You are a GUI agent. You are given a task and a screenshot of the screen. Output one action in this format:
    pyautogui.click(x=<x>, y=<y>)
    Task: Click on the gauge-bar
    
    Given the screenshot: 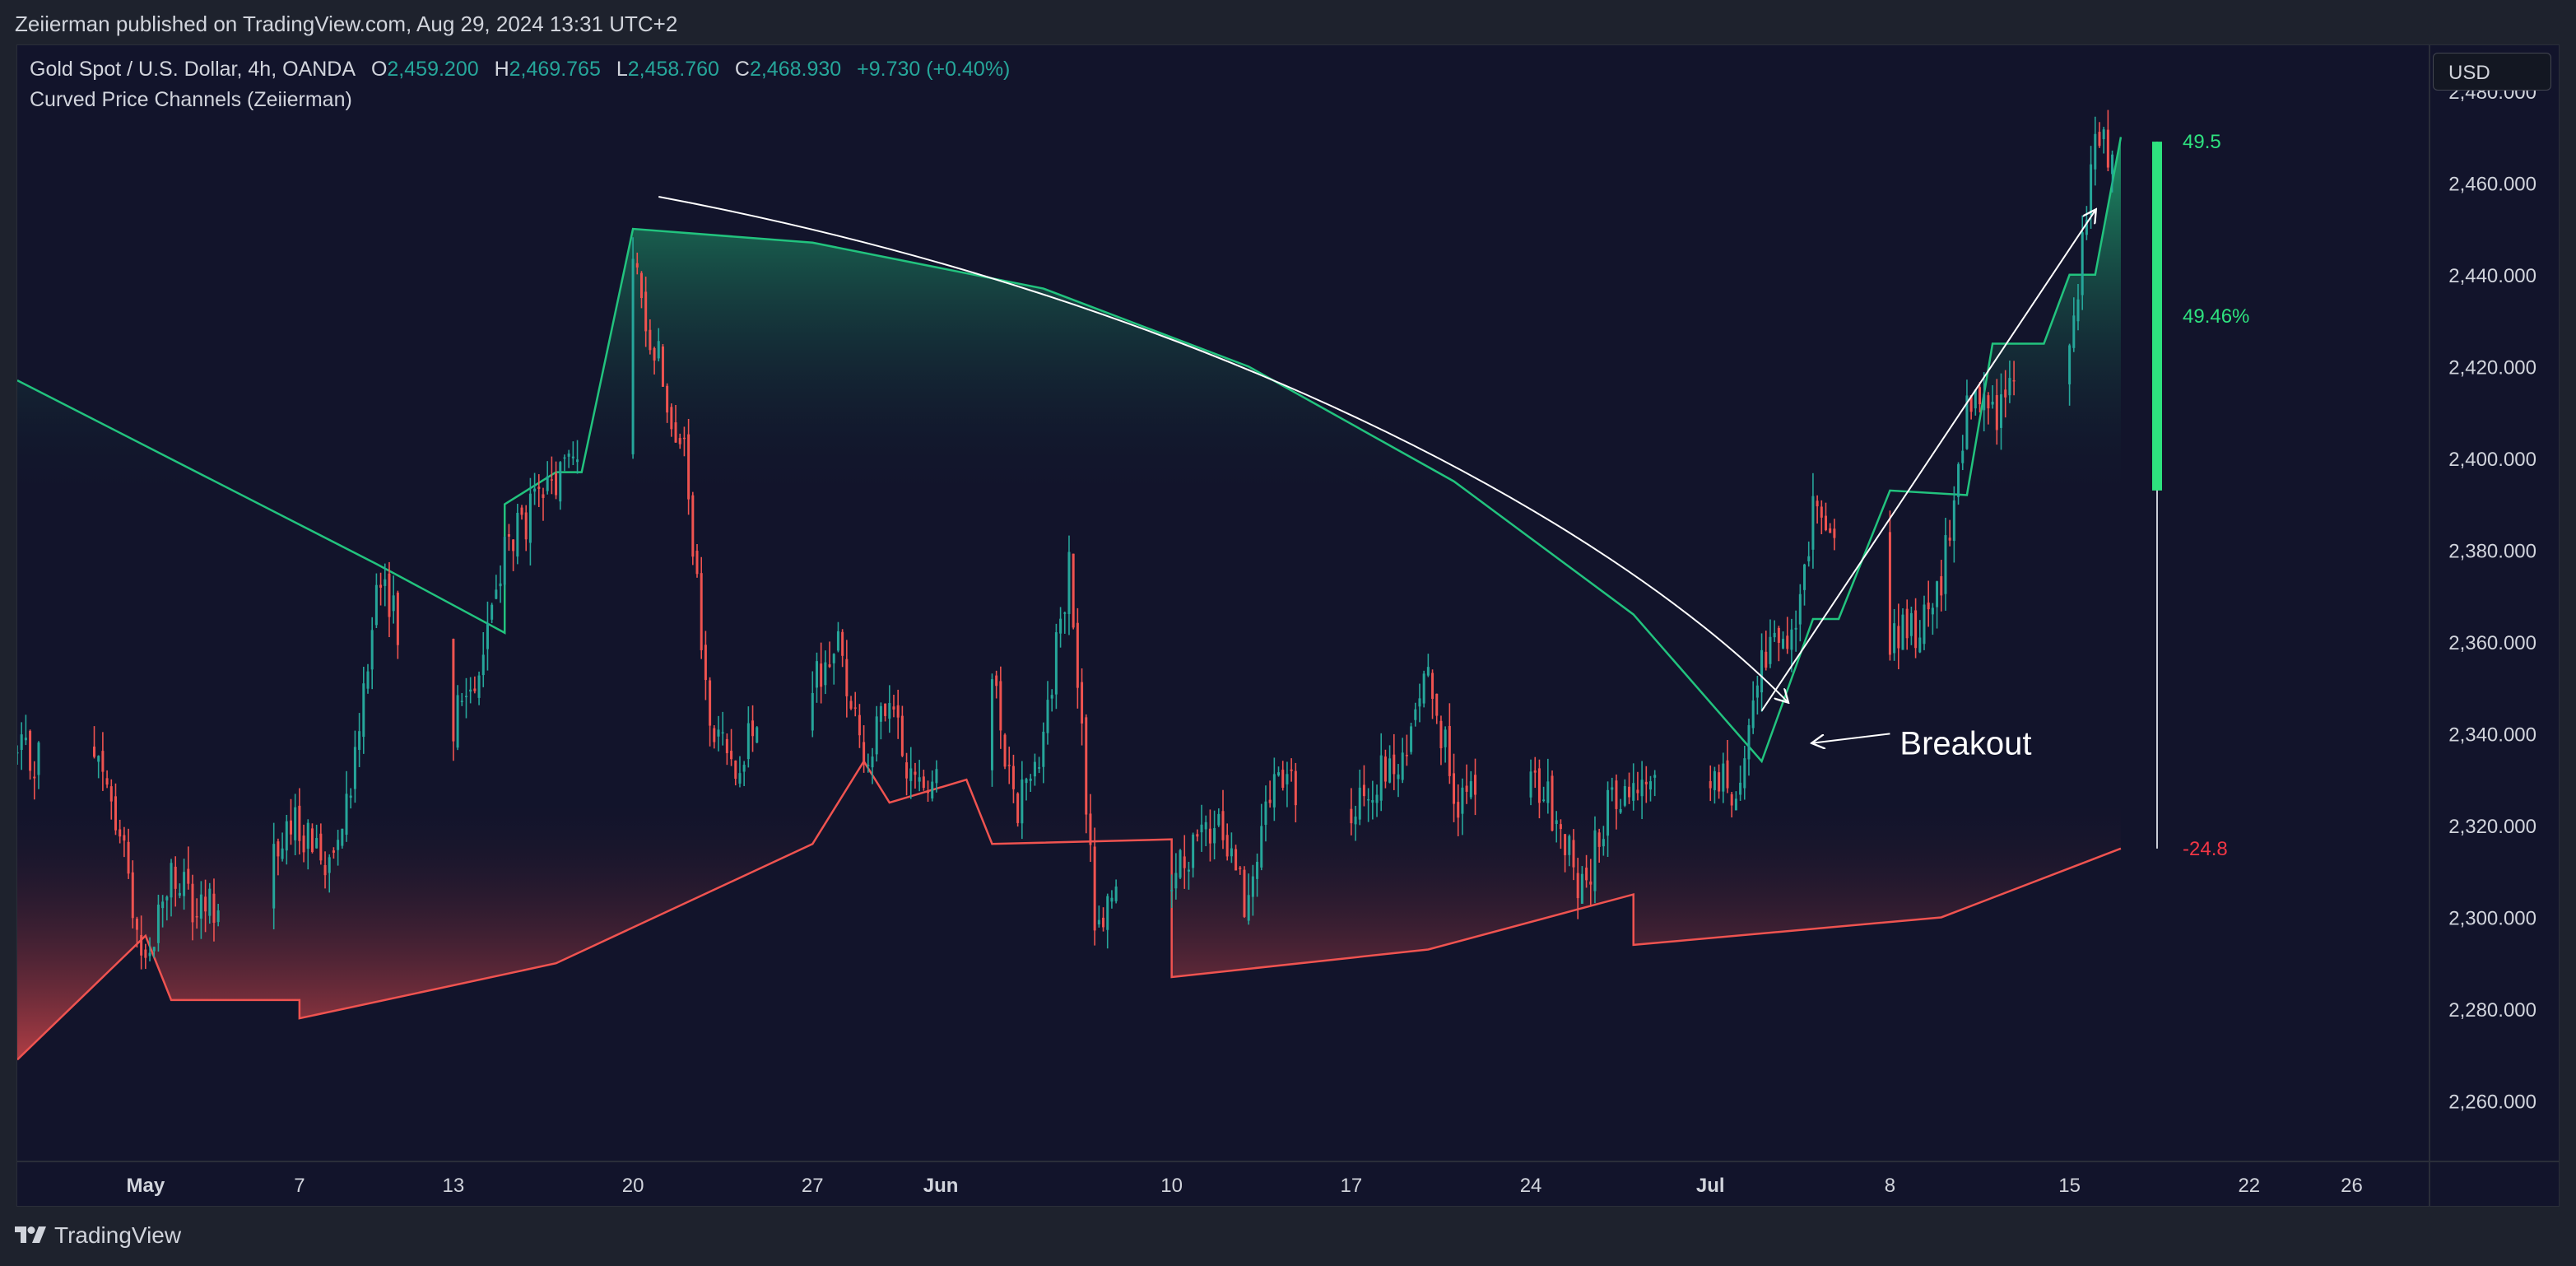 What is the action you would take?
    pyautogui.click(x=2157, y=316)
    